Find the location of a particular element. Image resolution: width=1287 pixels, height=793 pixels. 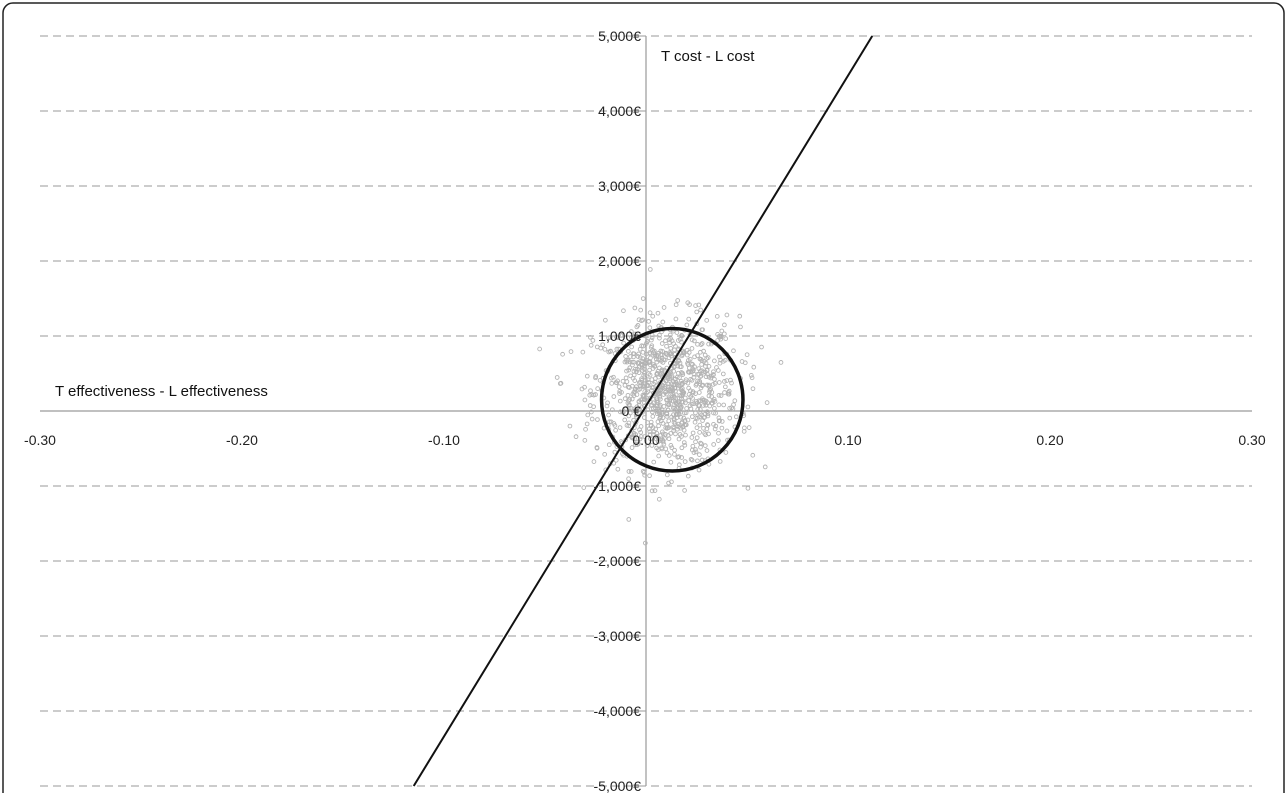

confidence-ellipse-layer is located at coordinates (672, 399).